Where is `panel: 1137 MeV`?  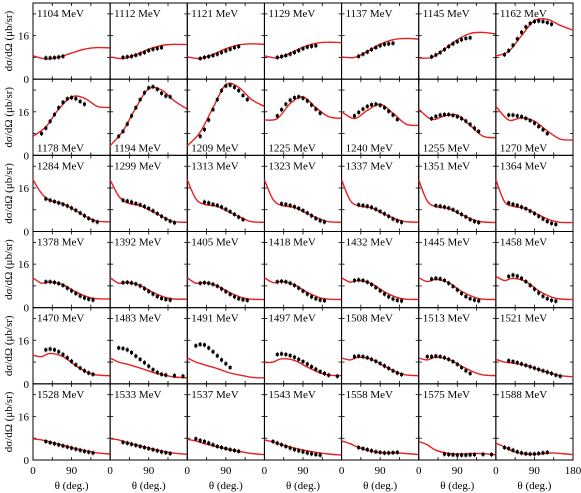 panel: 1137 MeV is located at coordinates (380, 41).